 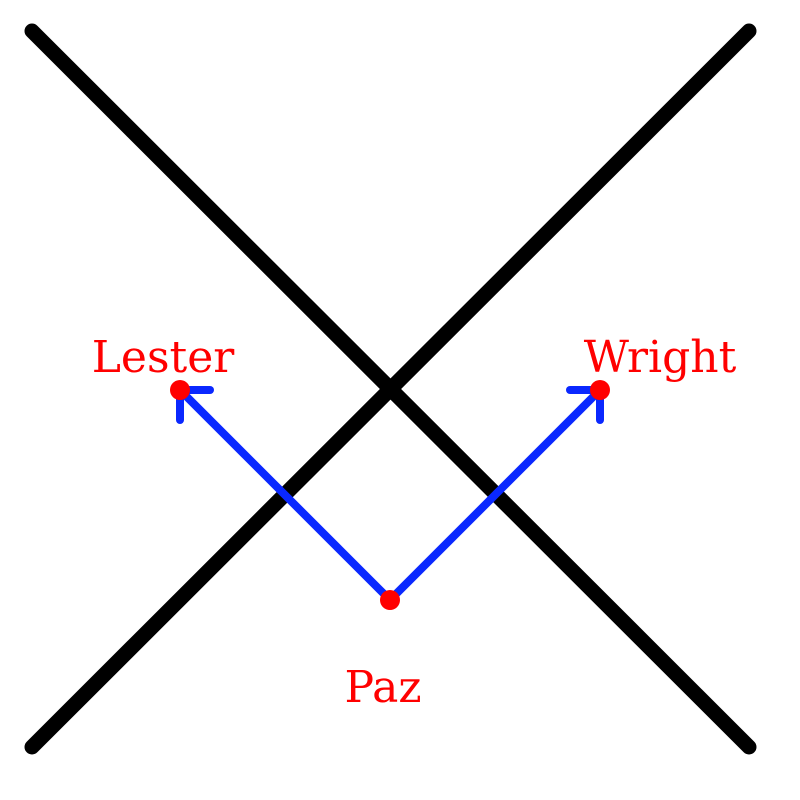 I want to click on point-bottom, so click(x=390, y=600).